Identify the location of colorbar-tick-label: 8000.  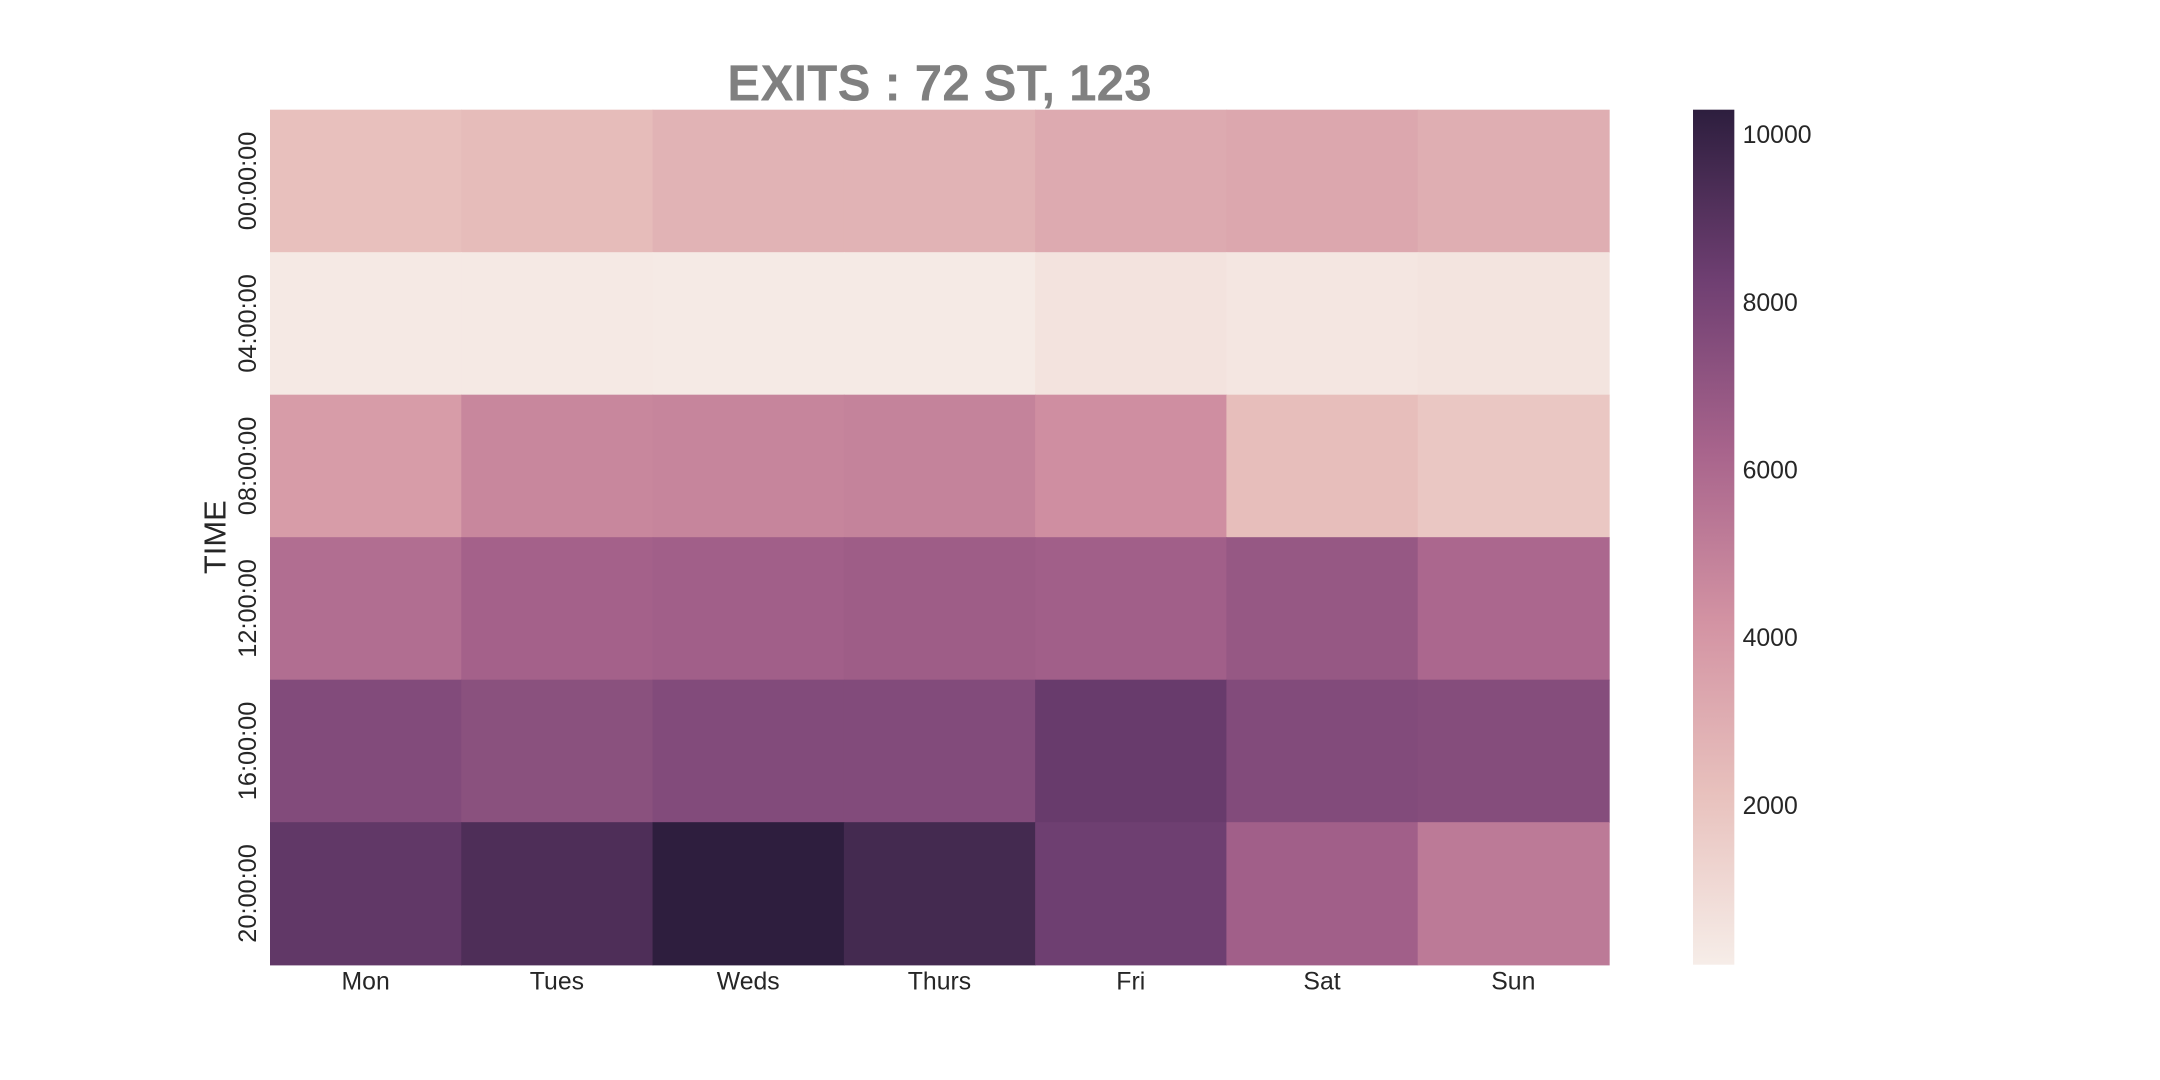
(1770, 303).